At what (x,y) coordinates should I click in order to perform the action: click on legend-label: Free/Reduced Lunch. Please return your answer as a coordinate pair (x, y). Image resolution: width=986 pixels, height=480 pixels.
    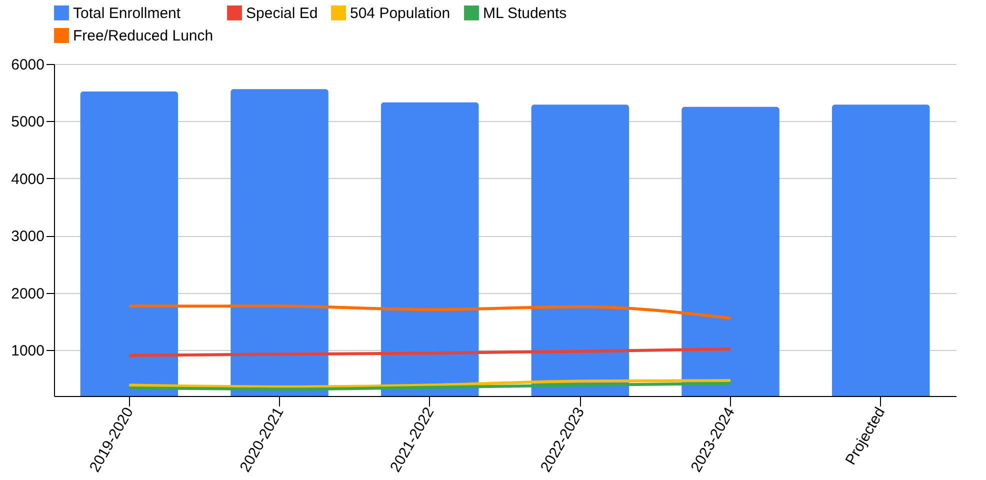
    Looking at the image, I should click on (143, 36).